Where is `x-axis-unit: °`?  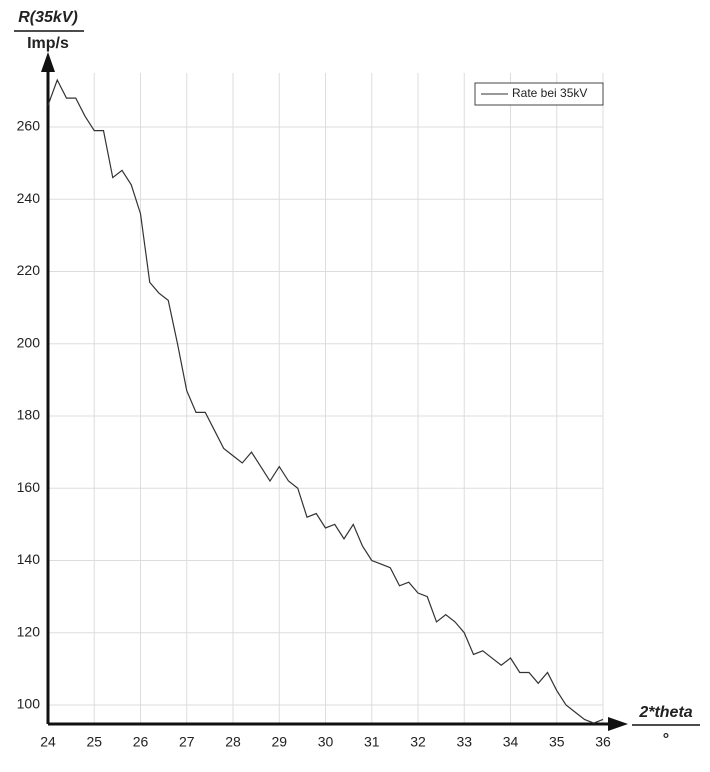 x-axis-unit: ° is located at coordinates (666, 739).